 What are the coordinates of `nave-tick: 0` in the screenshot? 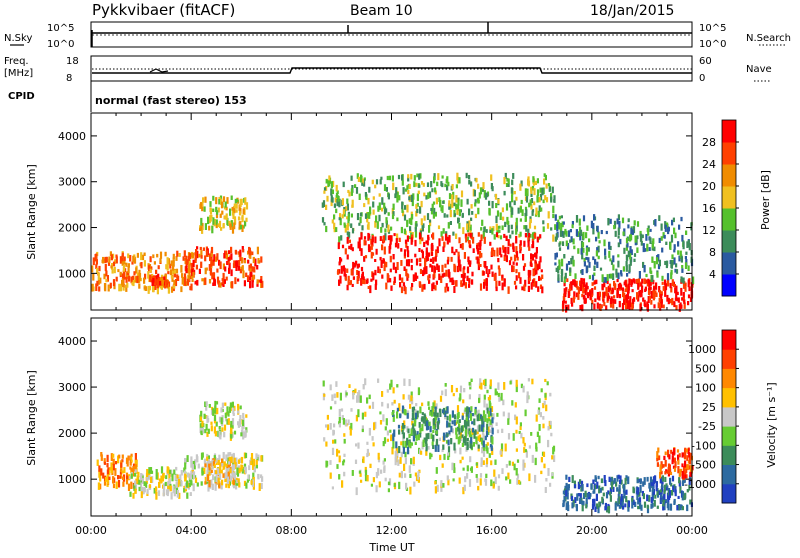 It's located at (702, 78).